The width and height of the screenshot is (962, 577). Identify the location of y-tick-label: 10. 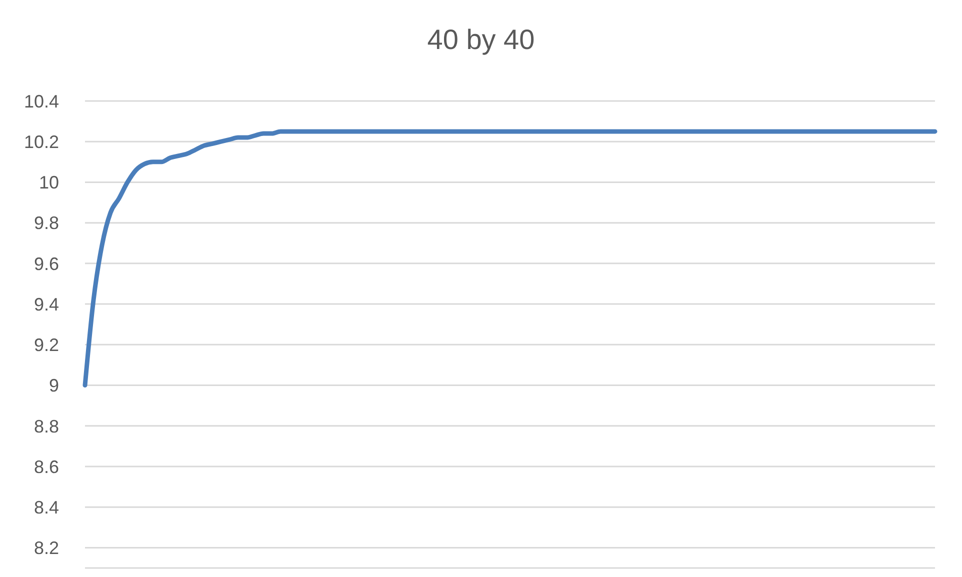
(48, 182).